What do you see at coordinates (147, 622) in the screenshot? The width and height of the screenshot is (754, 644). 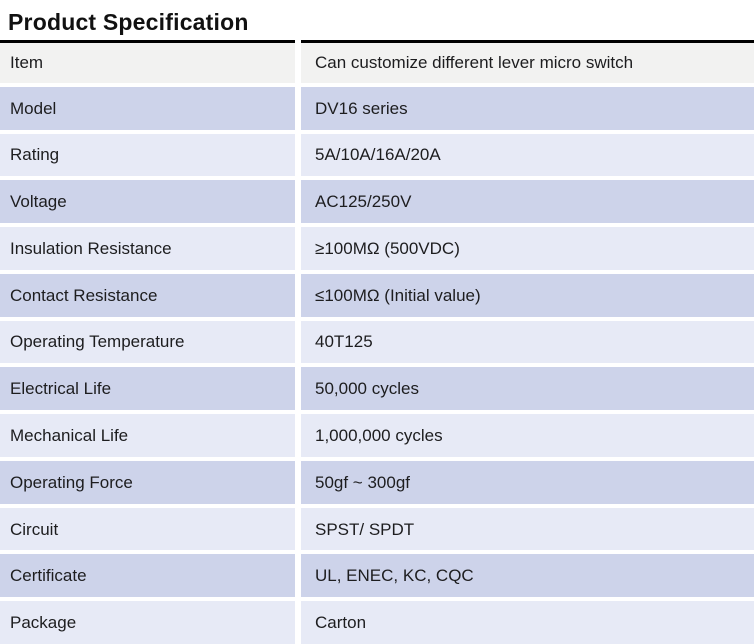 I see `spec-label-package: Package` at bounding box center [147, 622].